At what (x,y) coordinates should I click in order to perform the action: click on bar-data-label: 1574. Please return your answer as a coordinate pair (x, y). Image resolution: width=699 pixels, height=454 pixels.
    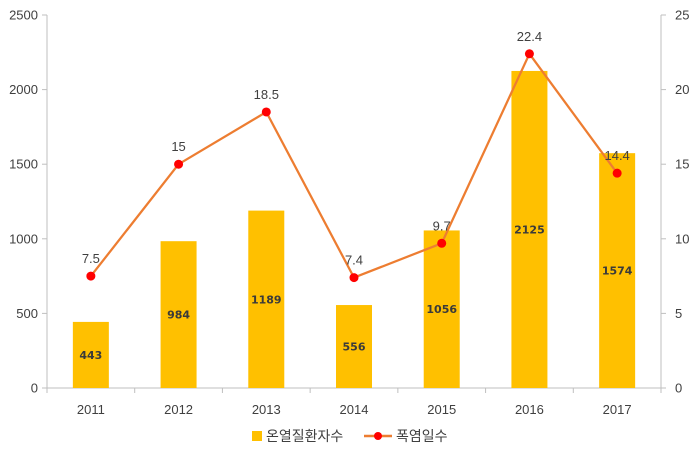
    Looking at the image, I should click on (617, 271).